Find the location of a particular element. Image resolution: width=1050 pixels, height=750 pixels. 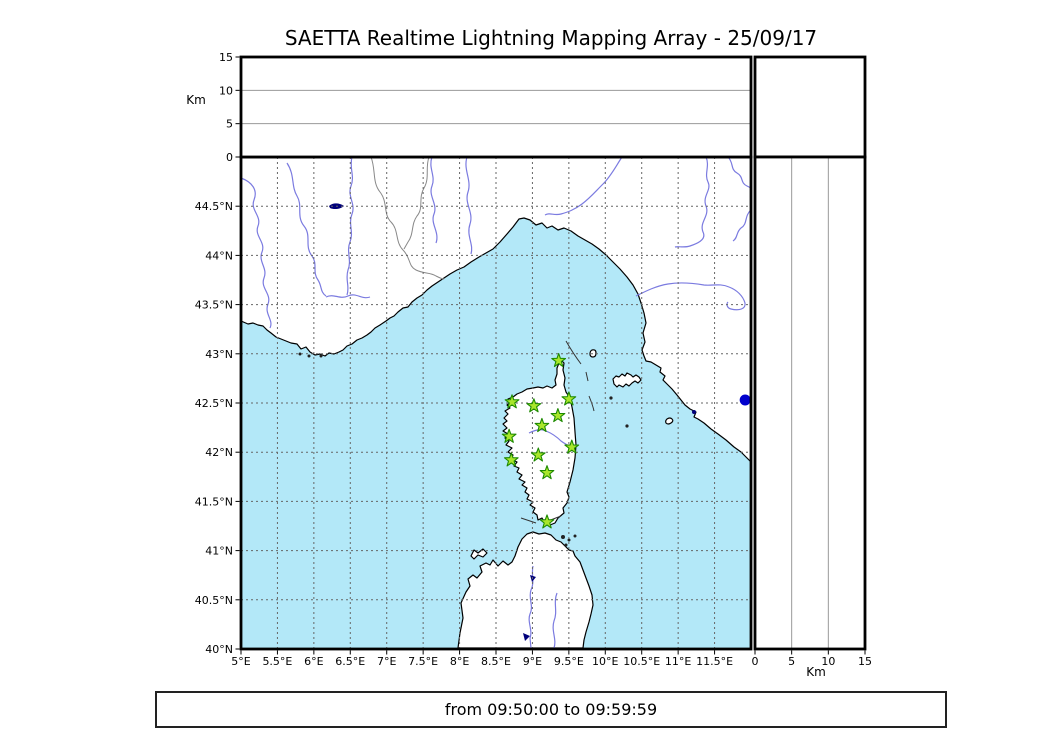

region-borders is located at coordinates (407, 218).